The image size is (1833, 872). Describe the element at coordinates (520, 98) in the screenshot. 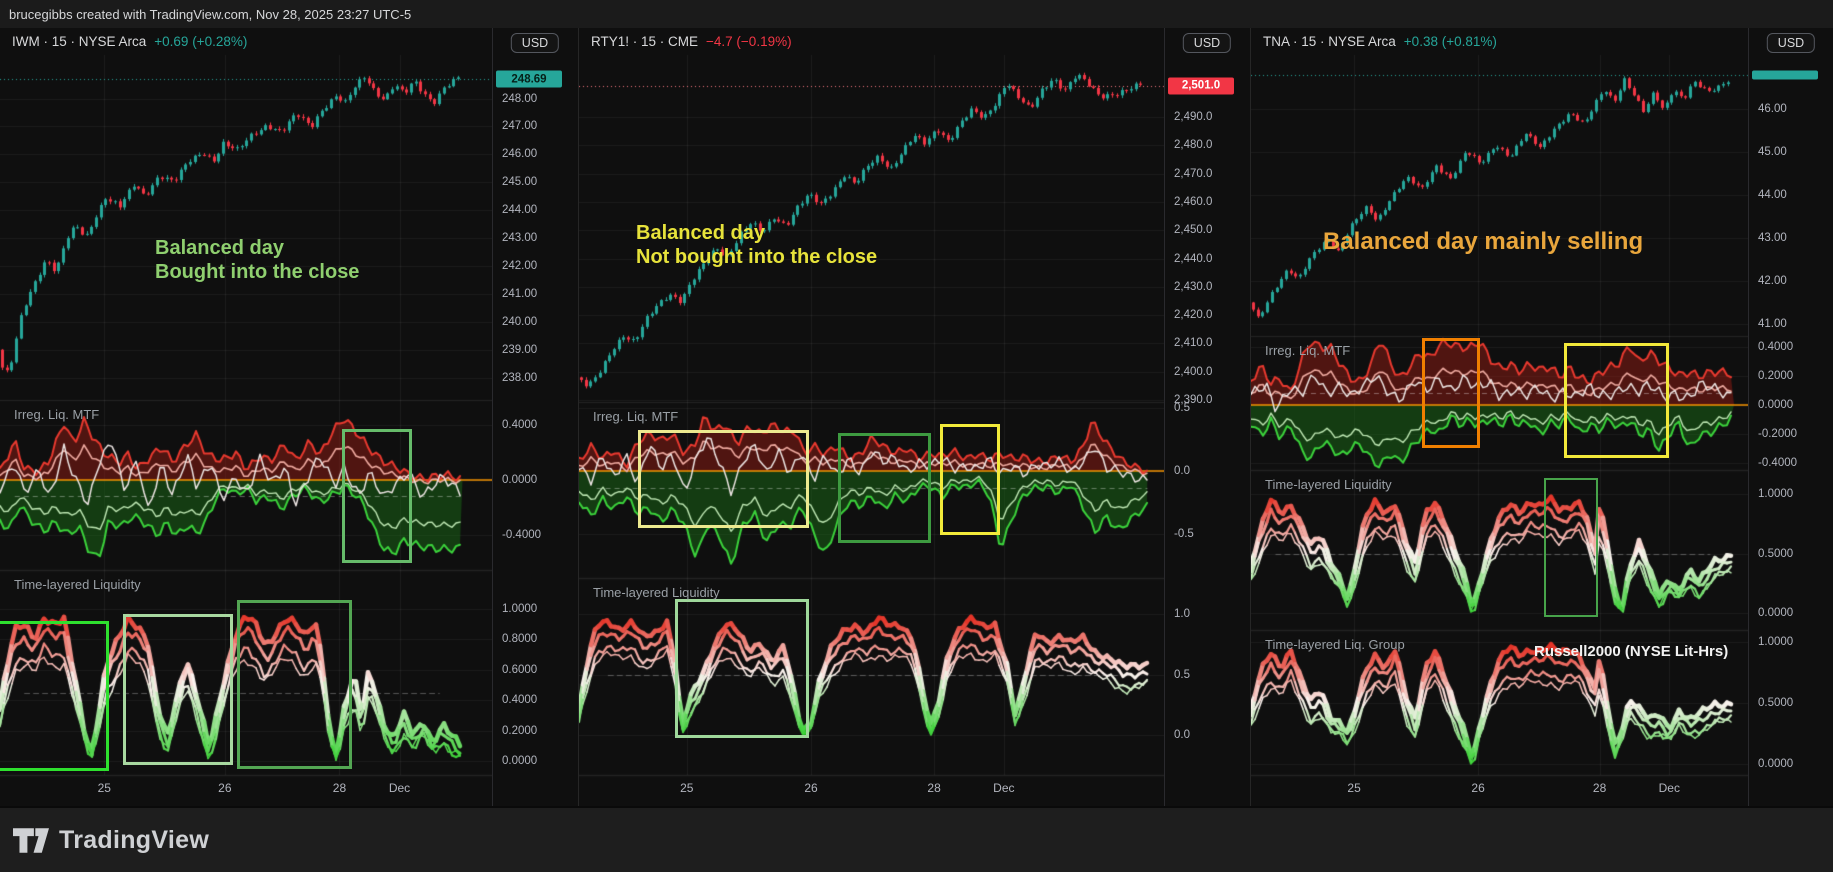

I see `price-tick-label: 248.00` at that location.